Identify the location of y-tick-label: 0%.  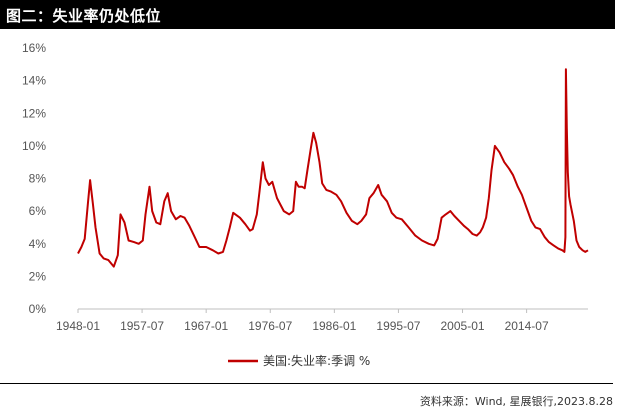
(38, 309).